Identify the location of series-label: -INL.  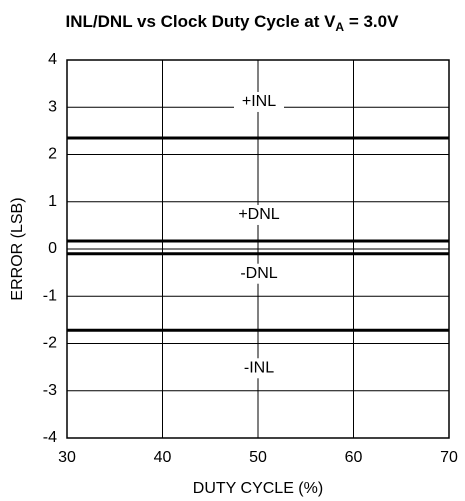
(259, 367).